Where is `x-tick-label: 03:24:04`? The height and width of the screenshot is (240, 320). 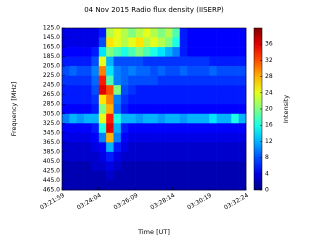 x-tick-label: 03:24:04 is located at coordinates (89, 202).